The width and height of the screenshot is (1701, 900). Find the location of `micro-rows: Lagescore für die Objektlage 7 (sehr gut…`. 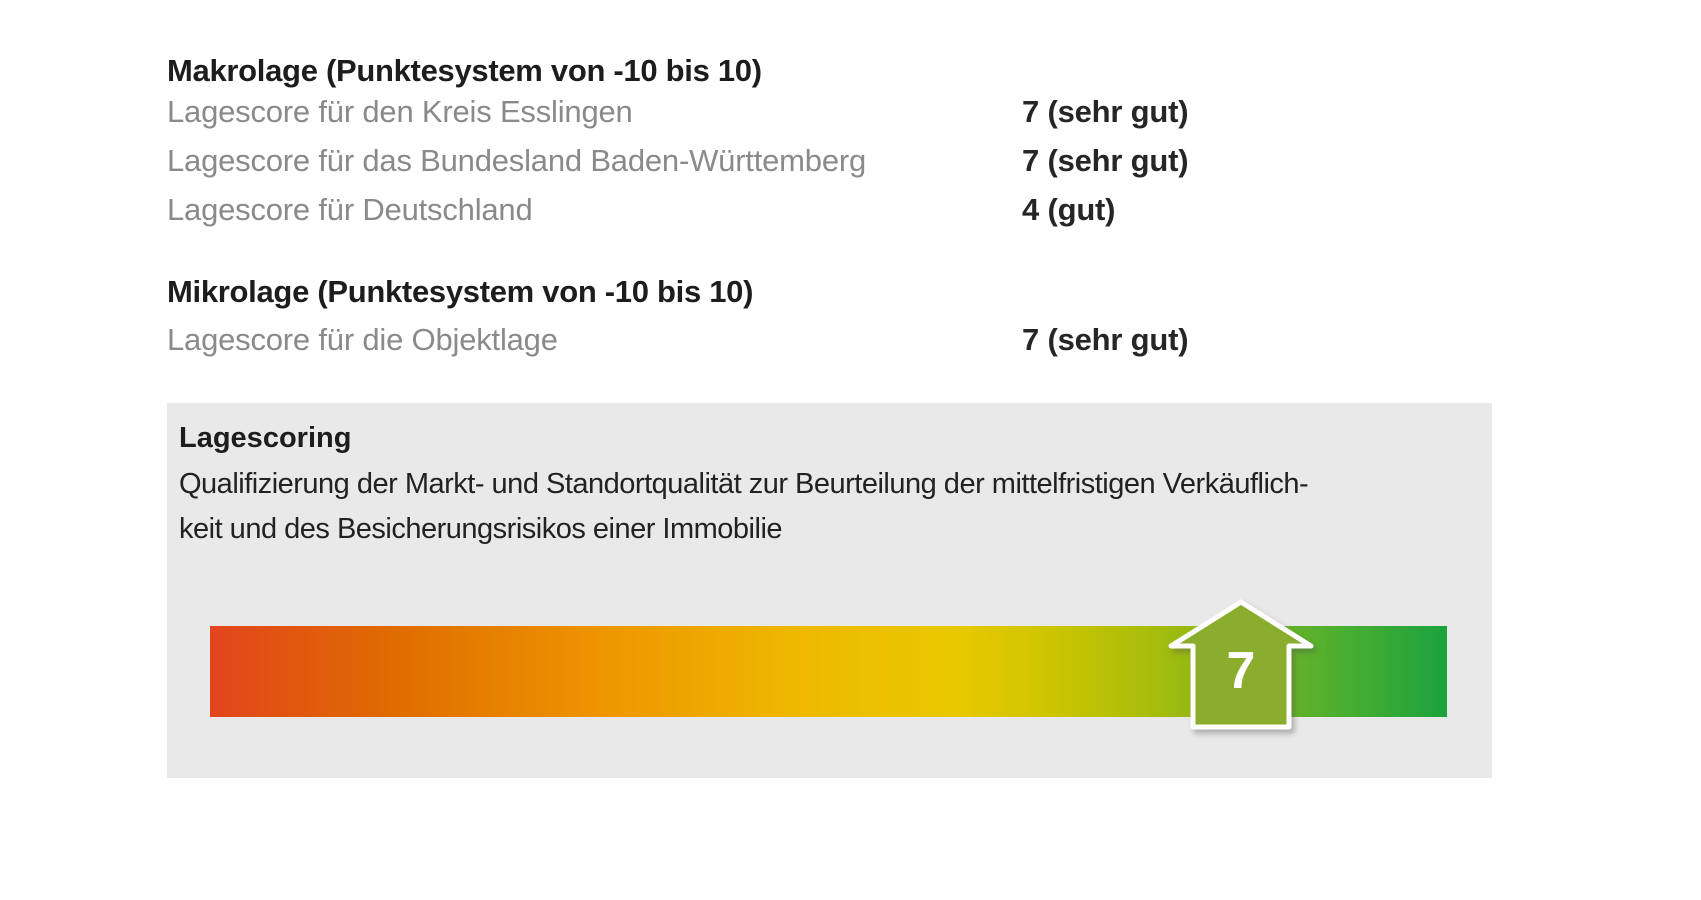

micro-rows: Lagescore für die Objektlage 7 (sehr gut… is located at coordinates (832, 339).